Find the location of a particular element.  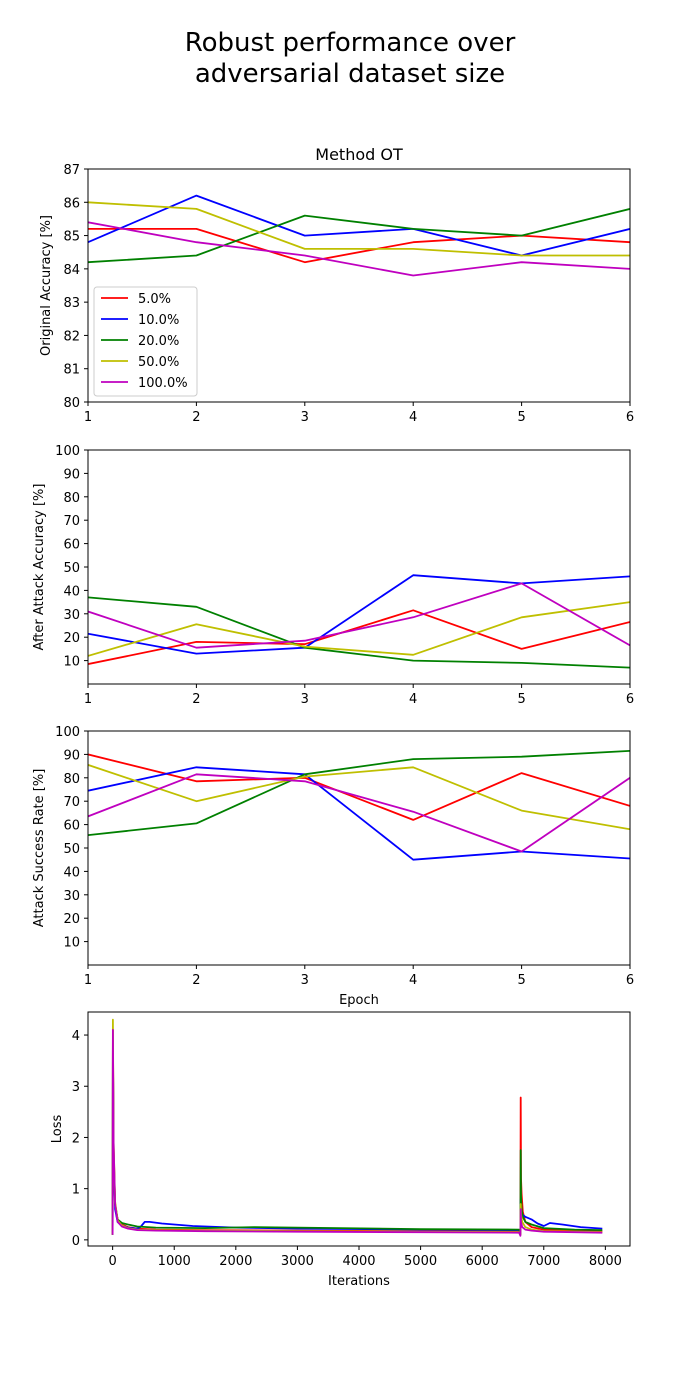

x-tick-label: 7000 is located at coordinates (543, 1261).